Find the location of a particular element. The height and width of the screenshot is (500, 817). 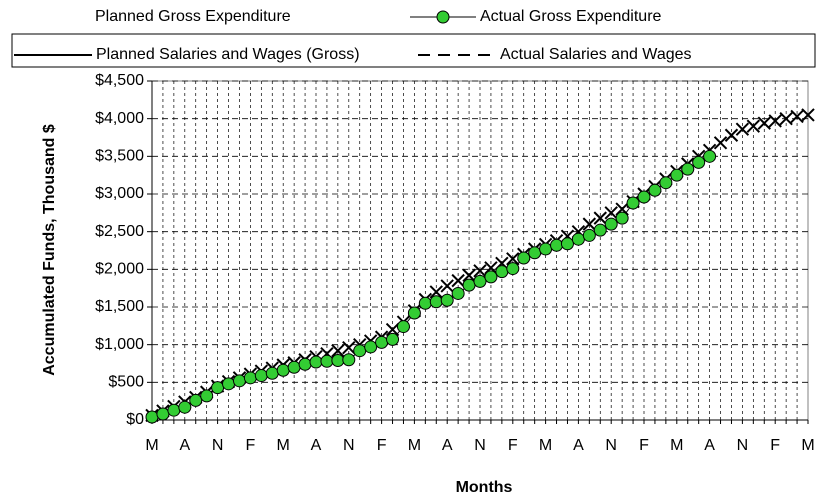

y-axis-title: Accumulated Funds, Thousand $ is located at coordinates (49, 250).